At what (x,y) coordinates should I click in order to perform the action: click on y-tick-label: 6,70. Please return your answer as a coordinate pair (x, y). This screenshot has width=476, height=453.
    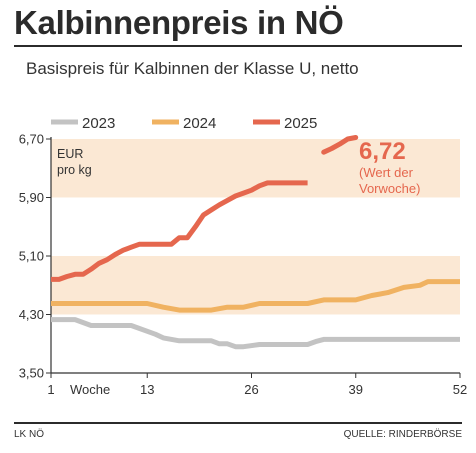
    Looking at the image, I should click on (31, 139).